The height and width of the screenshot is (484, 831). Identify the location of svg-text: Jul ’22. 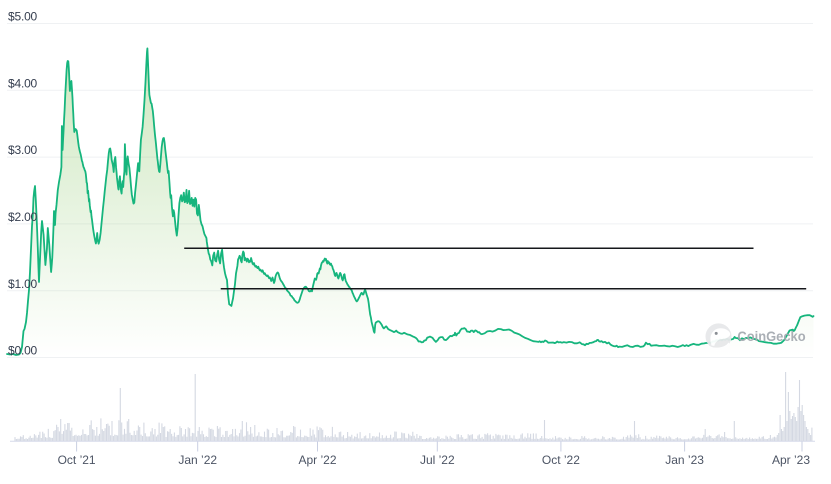
(437, 460).